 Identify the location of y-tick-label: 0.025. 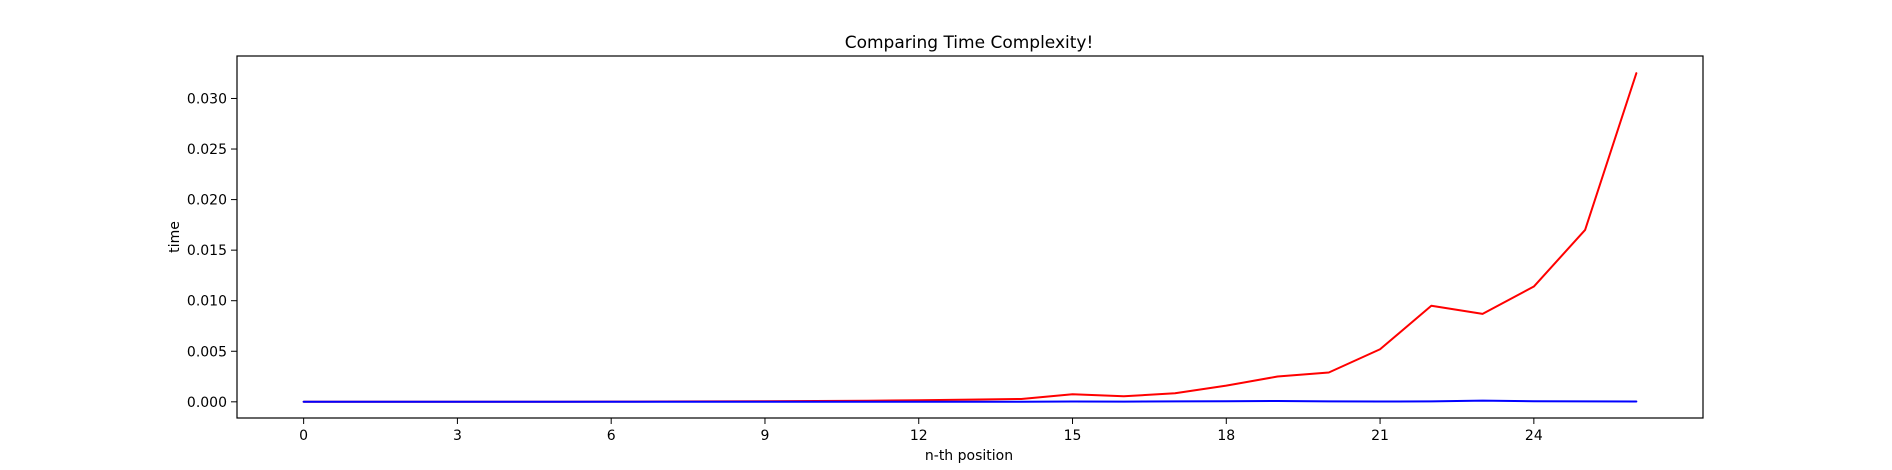
(207, 150).